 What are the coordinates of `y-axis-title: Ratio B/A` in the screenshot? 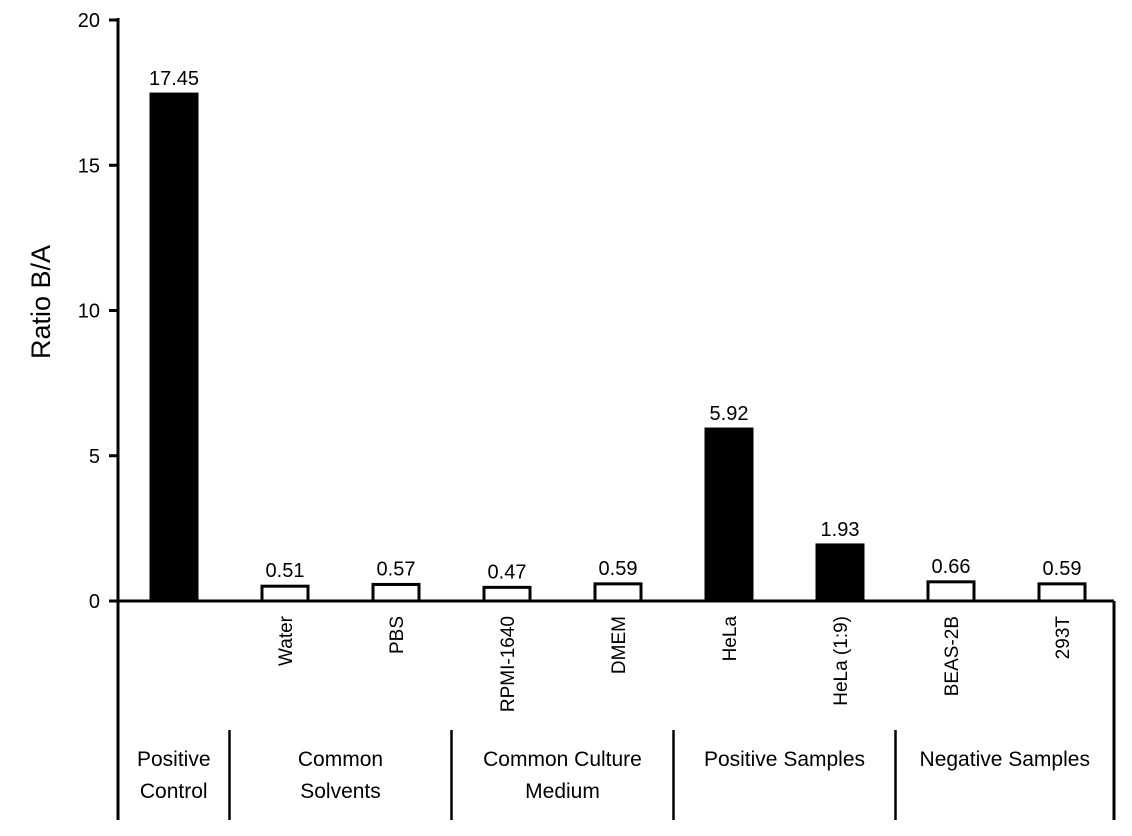 It's located at (41, 302).